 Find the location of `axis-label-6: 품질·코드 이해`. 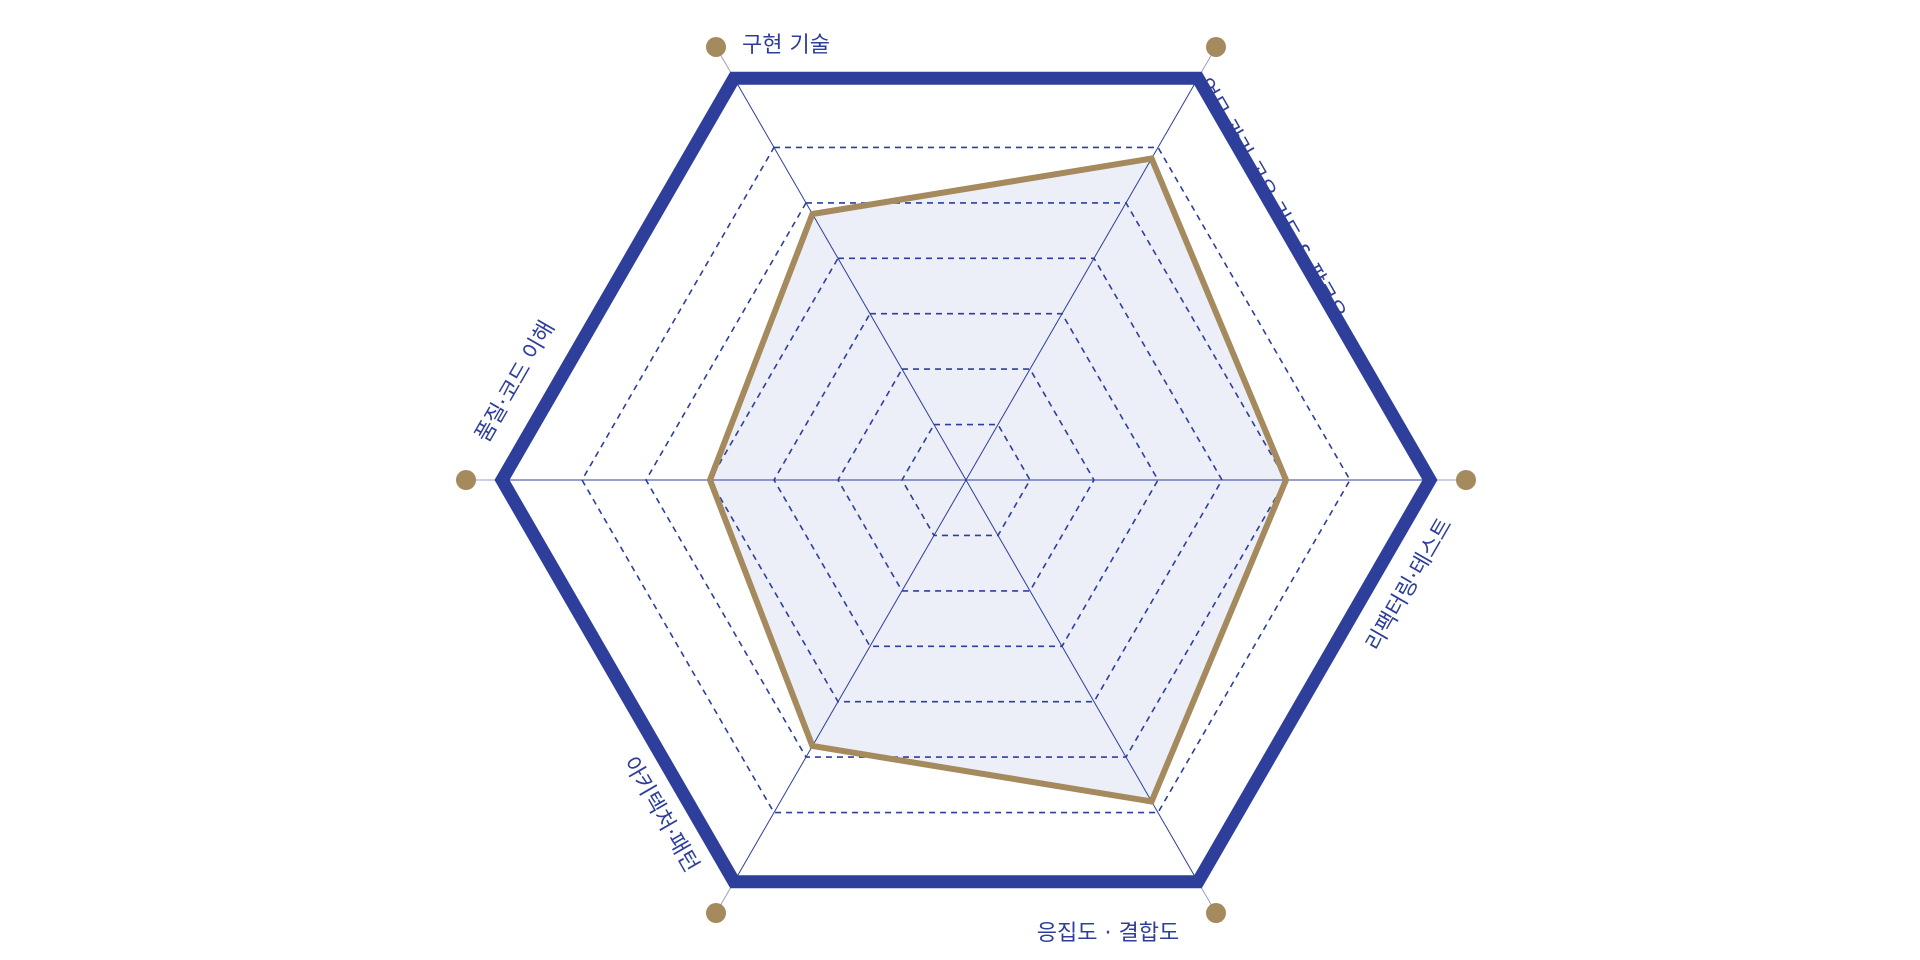

axis-label-6: 품질·코드 이해 is located at coordinates (515, 382).